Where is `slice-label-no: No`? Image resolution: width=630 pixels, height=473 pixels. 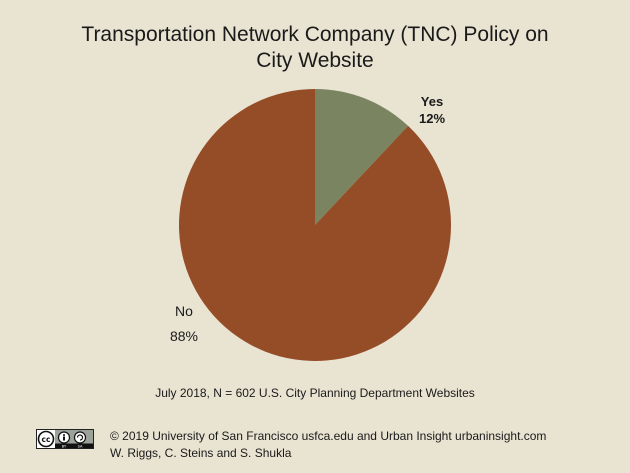
slice-label-no: No is located at coordinates (184, 311).